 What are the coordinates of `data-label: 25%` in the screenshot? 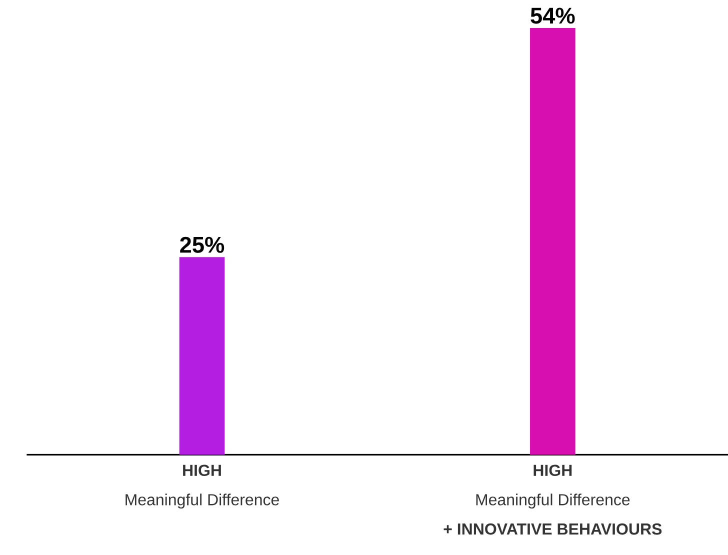 It's located at (202, 245).